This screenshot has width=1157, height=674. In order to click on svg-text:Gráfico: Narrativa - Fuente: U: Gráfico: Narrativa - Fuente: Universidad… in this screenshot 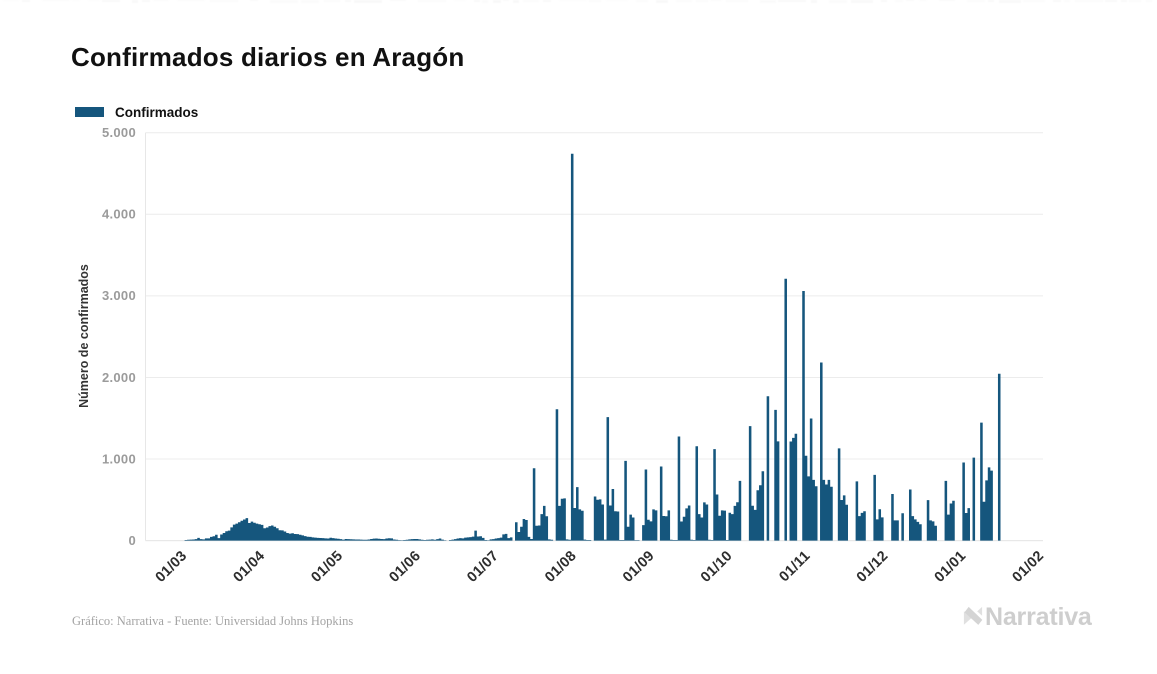, I will do `click(212, 621)`.